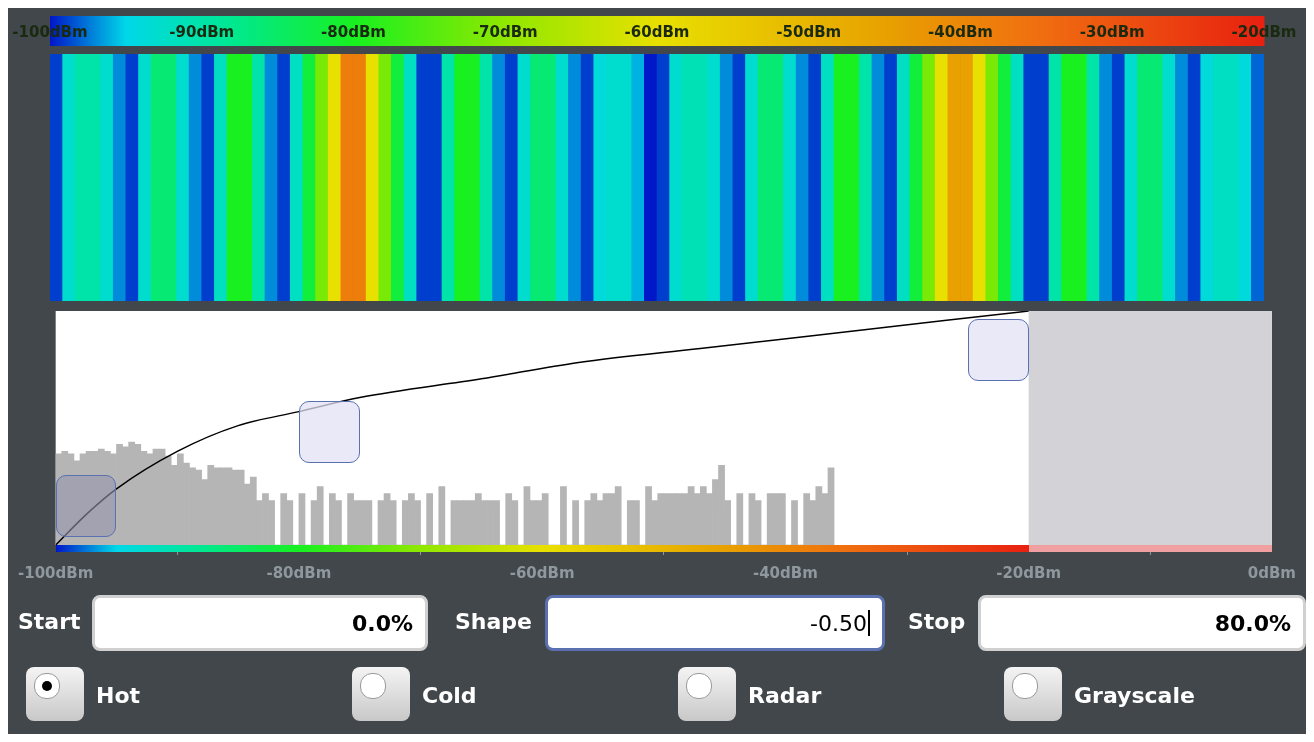 This screenshot has height=742, width=1314. What do you see at coordinates (299, 572) in the screenshot?
I see `x-tick-label: -80dBm` at bounding box center [299, 572].